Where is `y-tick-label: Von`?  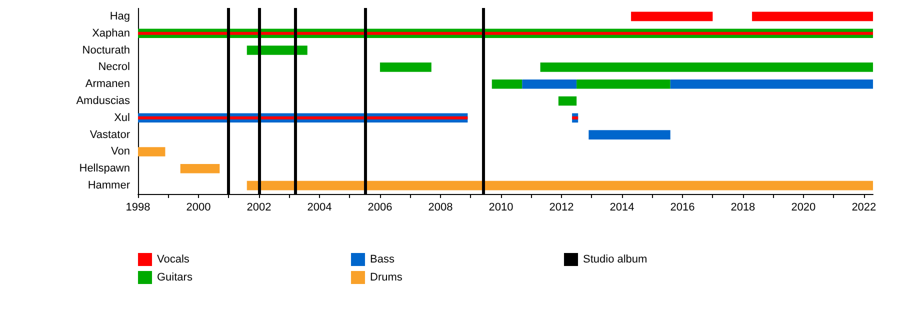
y-tick-label: Von is located at coordinates (120, 152).